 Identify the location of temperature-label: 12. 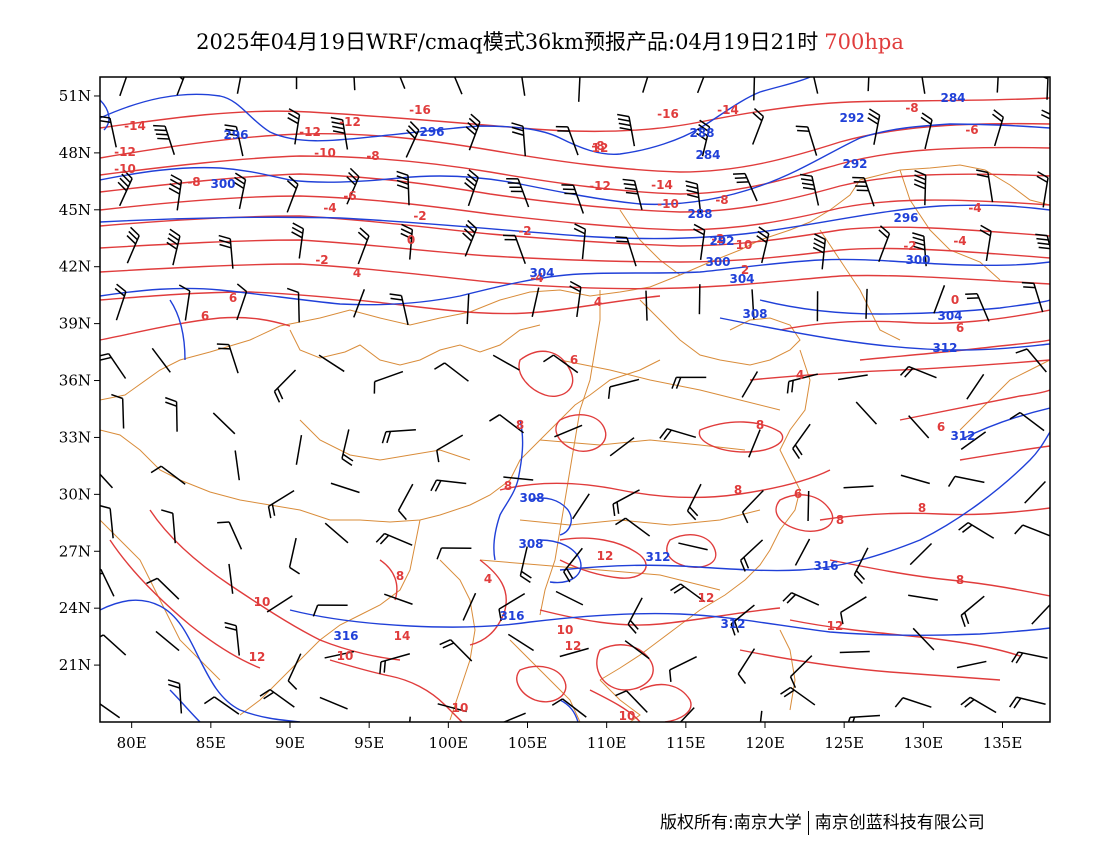
(605, 556).